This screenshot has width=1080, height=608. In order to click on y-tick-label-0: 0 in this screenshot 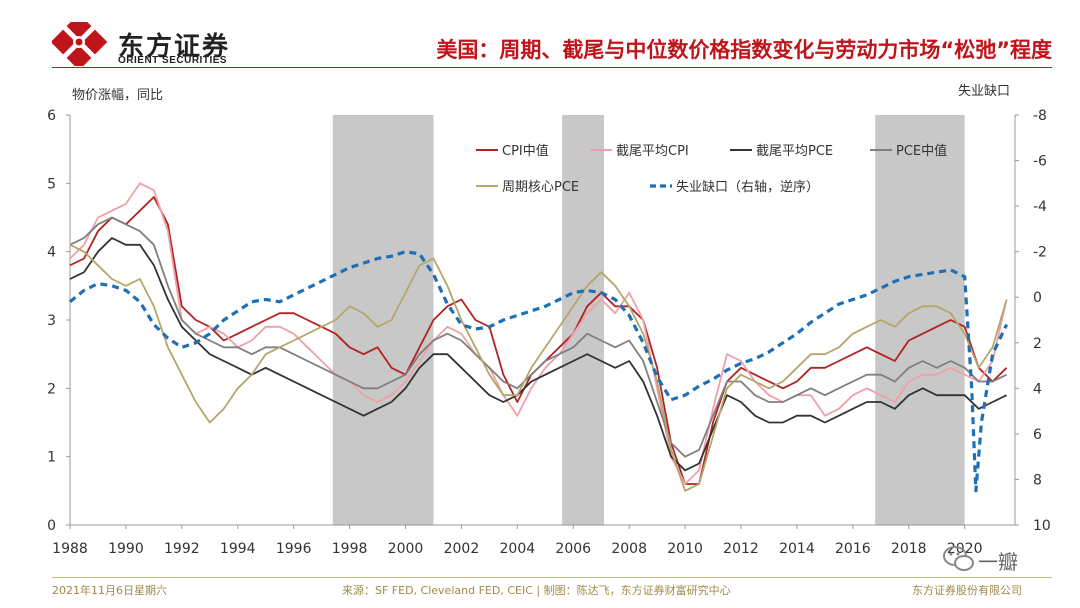, I will do `click(51, 526)`.